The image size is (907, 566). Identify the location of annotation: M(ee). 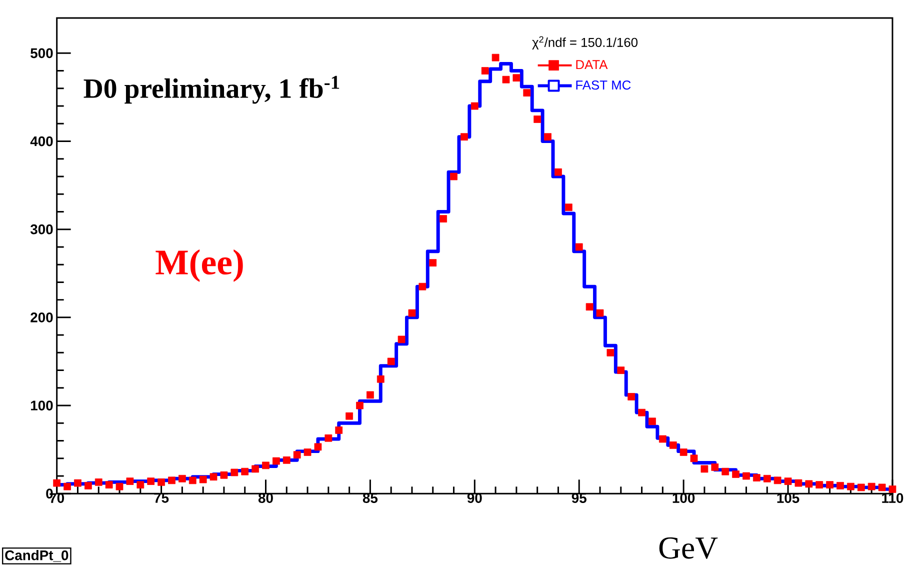
(199, 265).